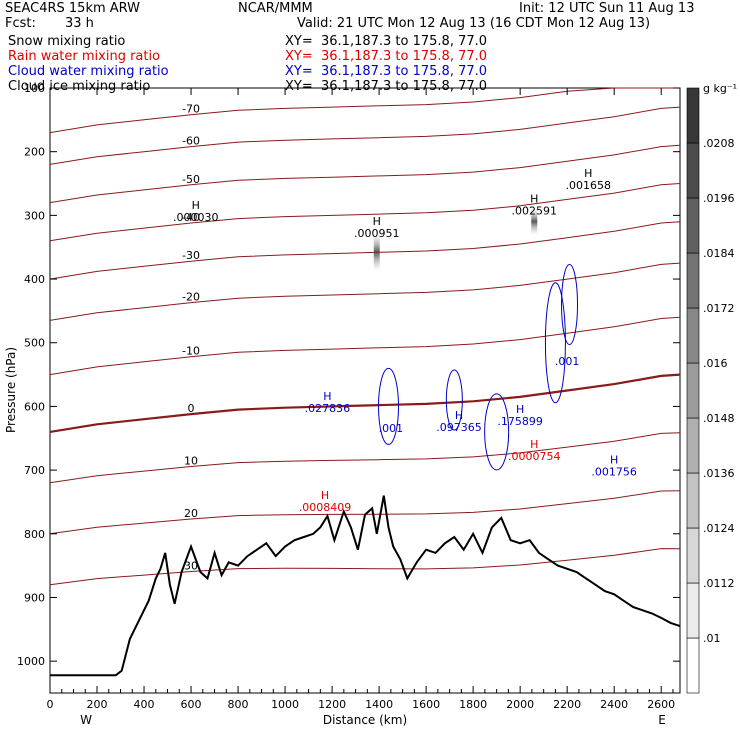  Describe the element at coordinates (589, 185) in the screenshot. I see `maximum-value: .001658` at that location.